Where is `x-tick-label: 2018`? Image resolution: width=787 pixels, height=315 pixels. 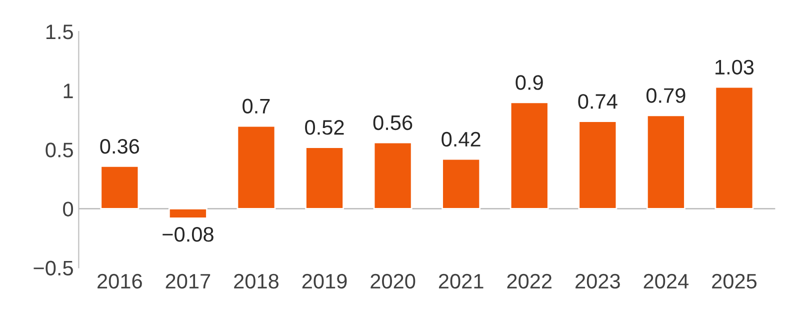
x-tick-label: 2018 is located at coordinates (256, 281).